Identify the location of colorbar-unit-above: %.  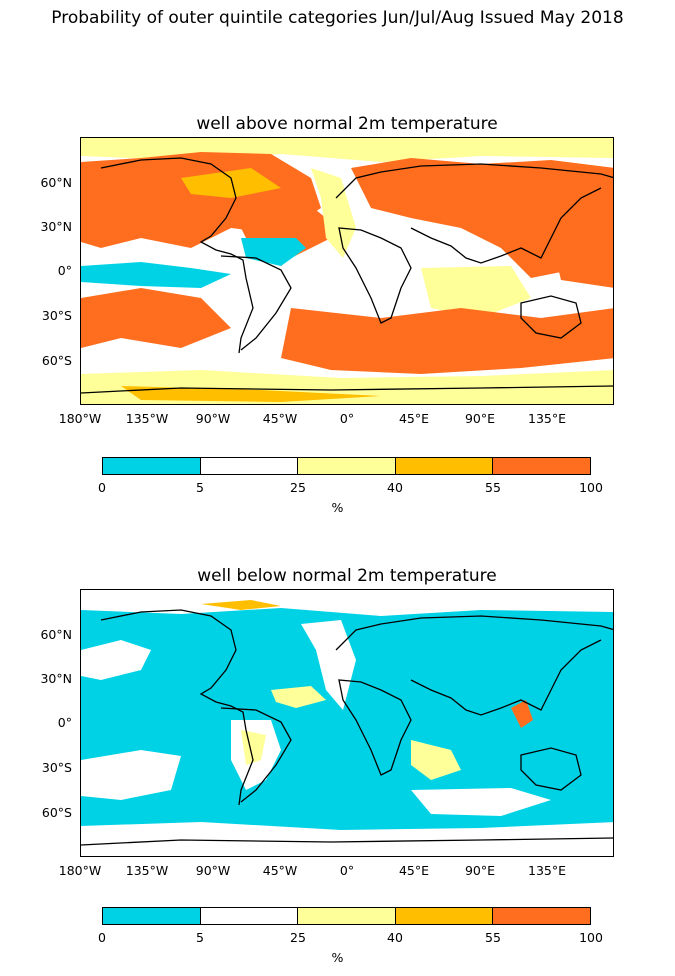
(337, 507).